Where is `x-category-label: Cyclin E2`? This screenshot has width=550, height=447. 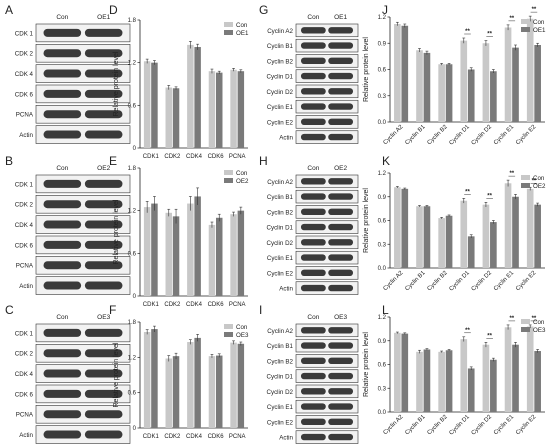 x-category-label: Cyclin E2 is located at coordinates (526, 425).